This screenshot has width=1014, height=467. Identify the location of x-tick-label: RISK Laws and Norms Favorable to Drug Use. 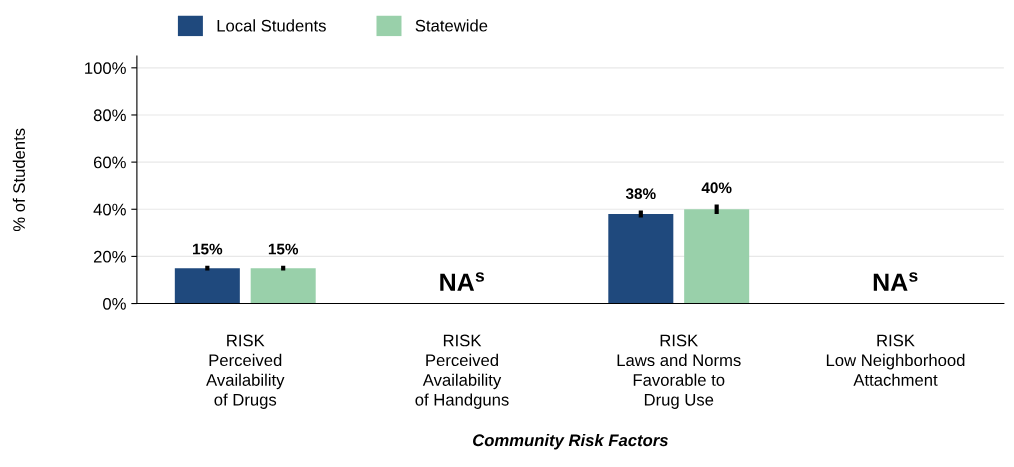
(679, 371).